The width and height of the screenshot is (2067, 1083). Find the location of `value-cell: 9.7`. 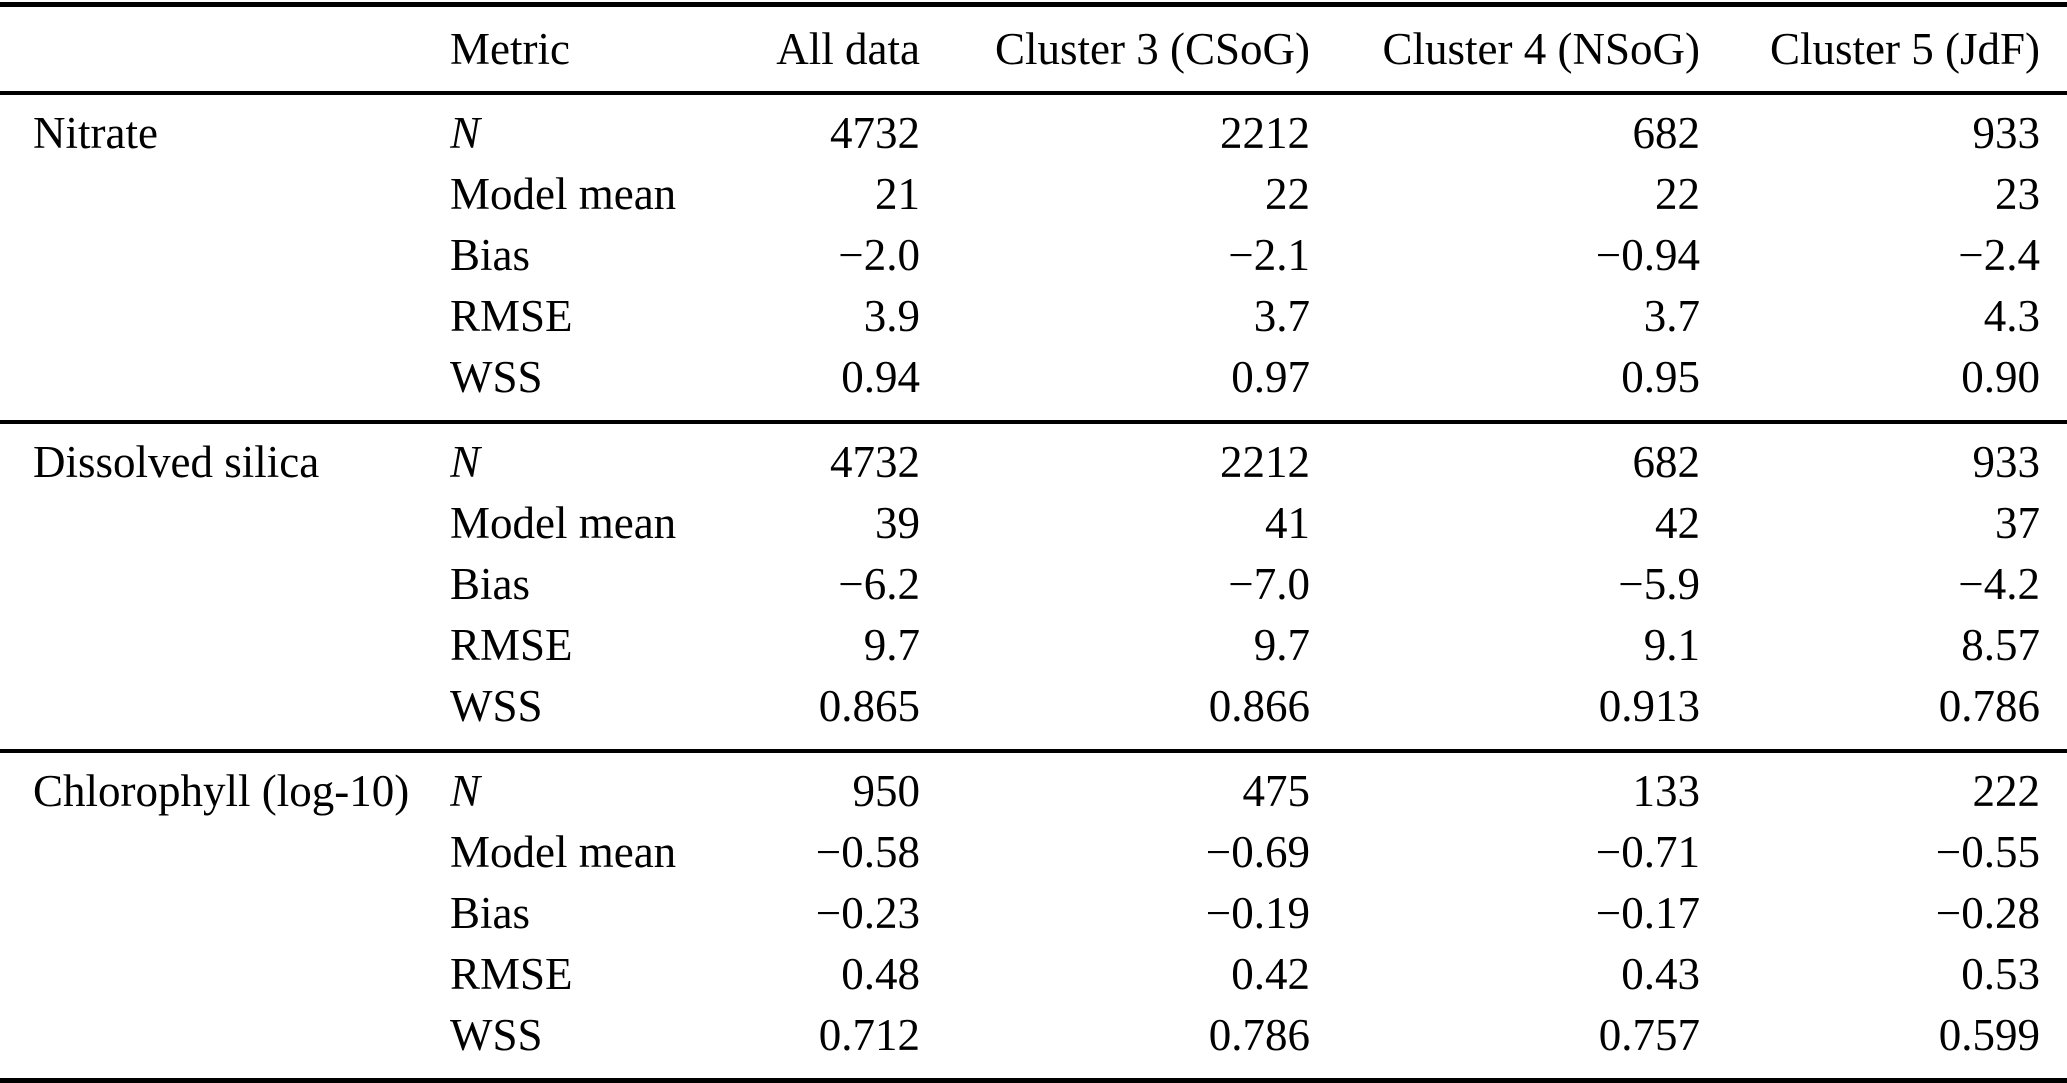

value-cell: 9.7 is located at coordinates (1281, 645).